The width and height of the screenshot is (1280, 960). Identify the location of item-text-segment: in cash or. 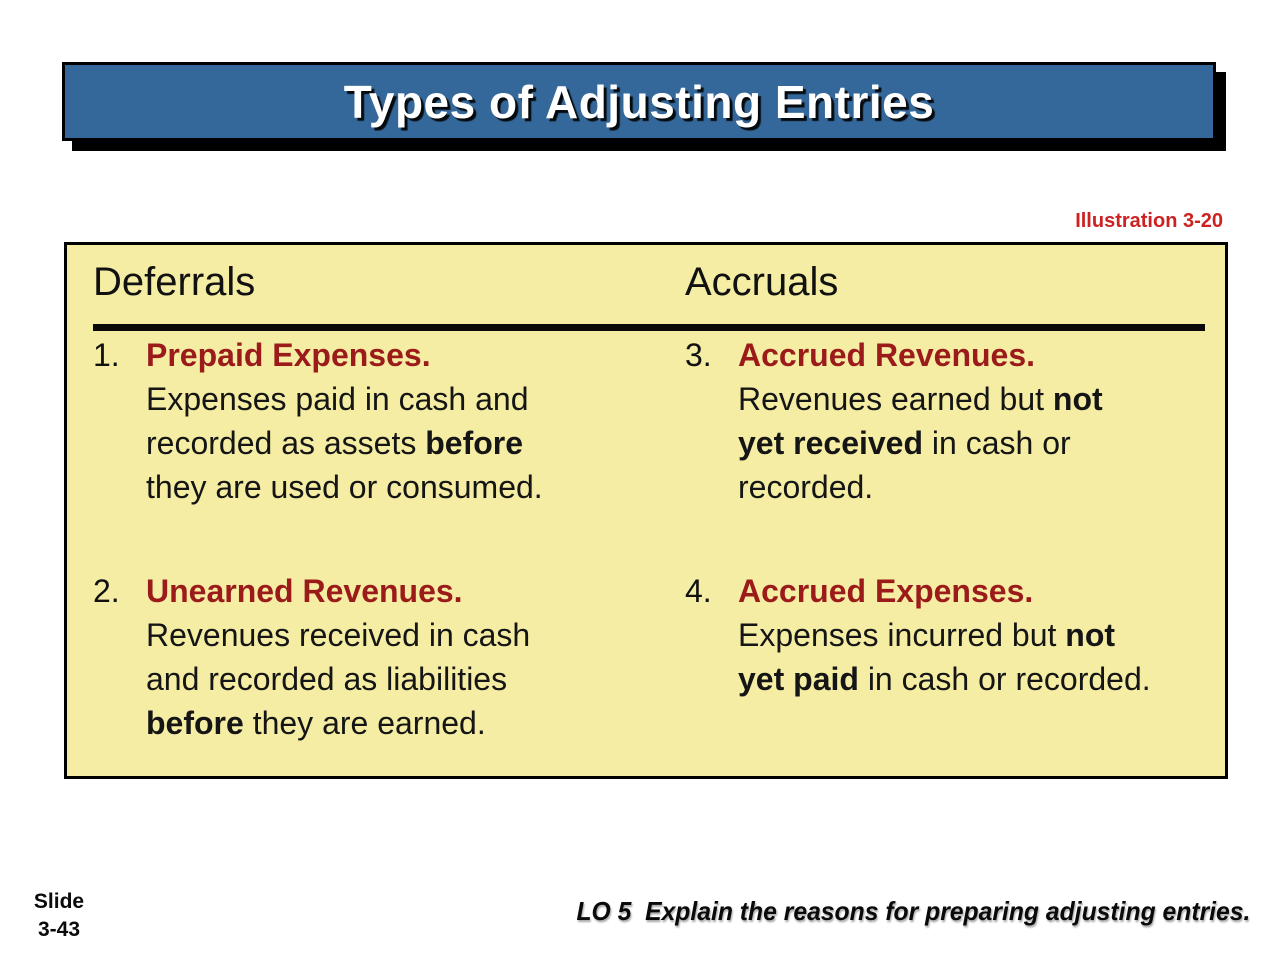
(997, 443).